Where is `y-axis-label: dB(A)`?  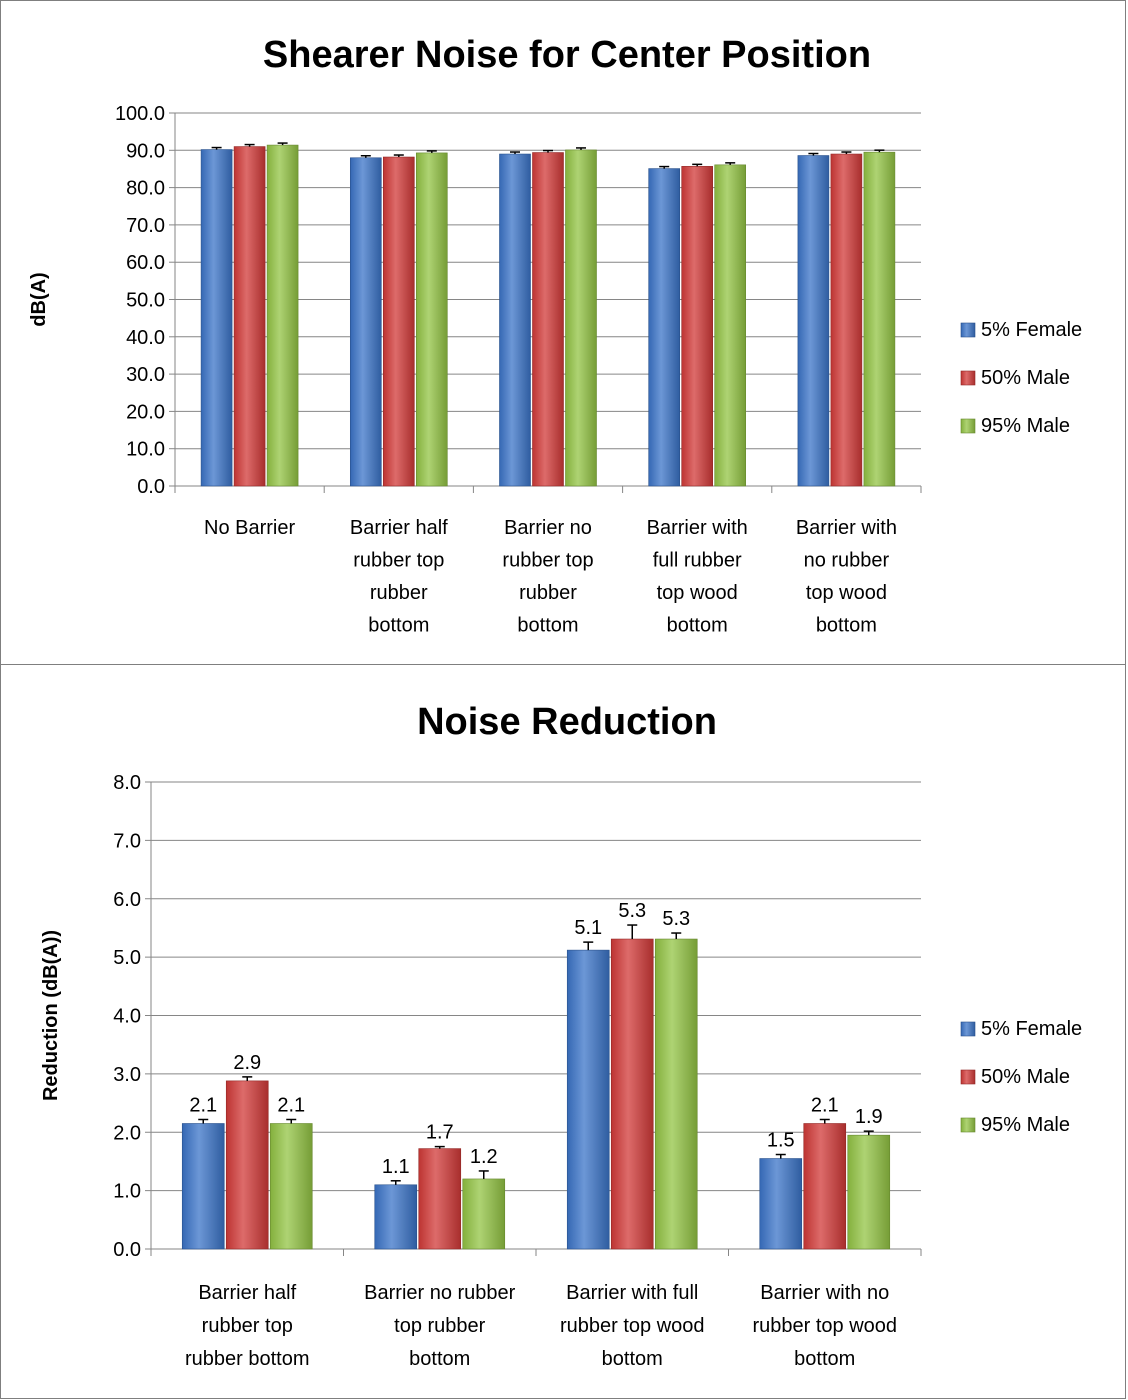 y-axis-label: dB(A) is located at coordinates (39, 299).